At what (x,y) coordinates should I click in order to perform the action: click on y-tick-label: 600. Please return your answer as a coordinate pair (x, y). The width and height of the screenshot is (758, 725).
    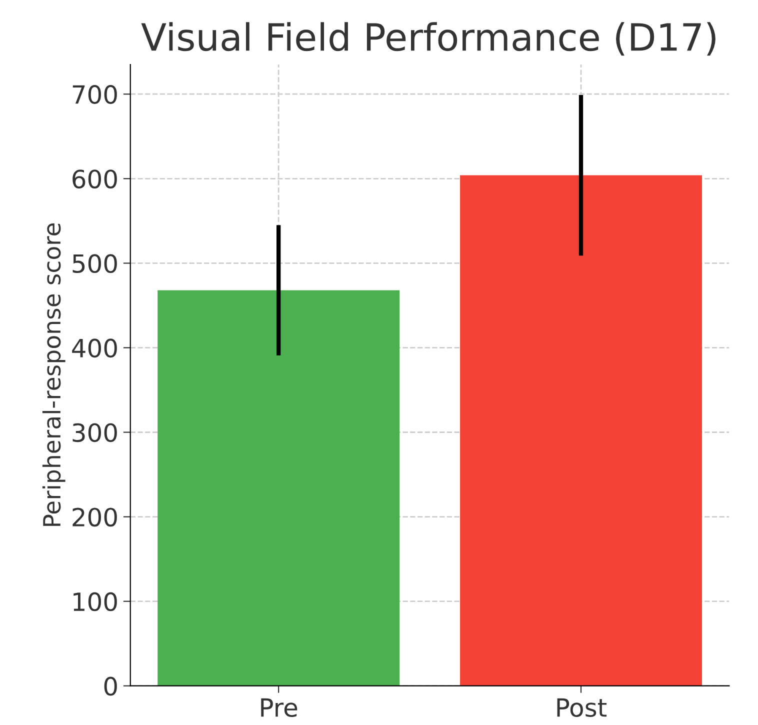
    Looking at the image, I should click on (94, 179).